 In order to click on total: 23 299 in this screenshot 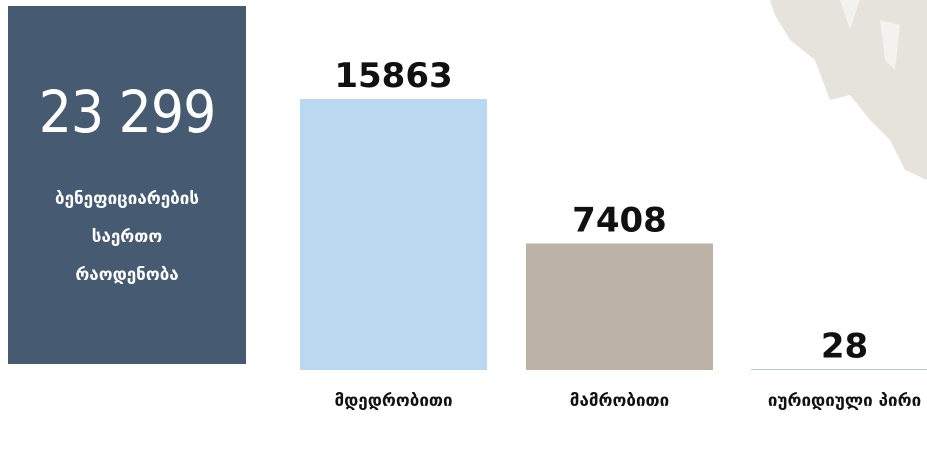, I will do `click(127, 112)`.